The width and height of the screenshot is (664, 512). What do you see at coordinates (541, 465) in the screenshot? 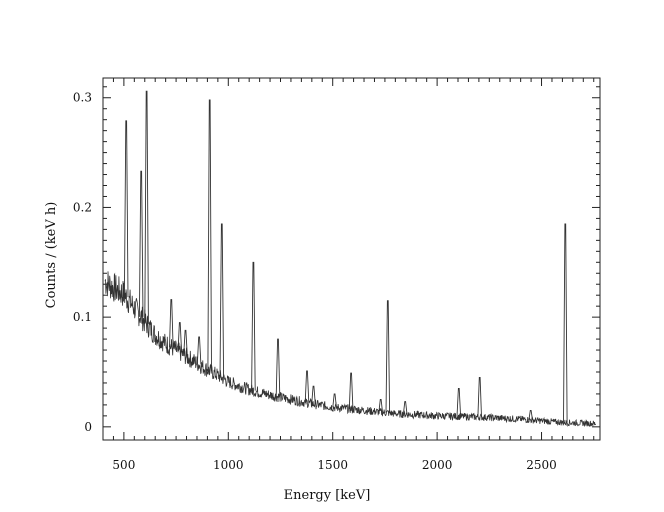
I see `x-tick-label: 2500` at bounding box center [541, 465].